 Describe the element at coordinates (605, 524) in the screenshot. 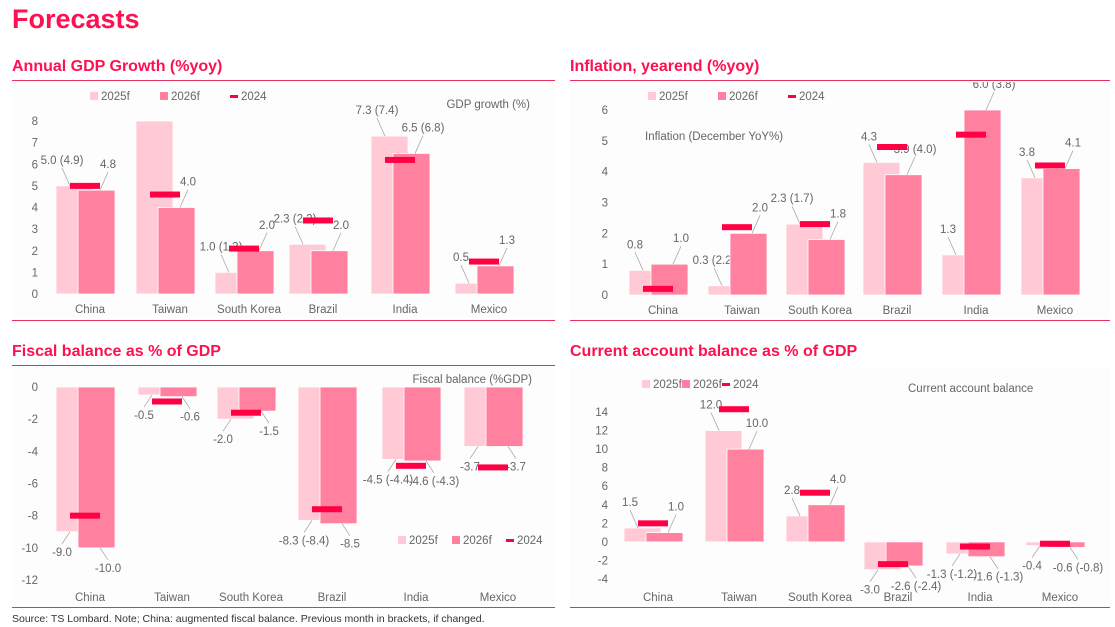

I see `y-tick-label: 2` at that location.